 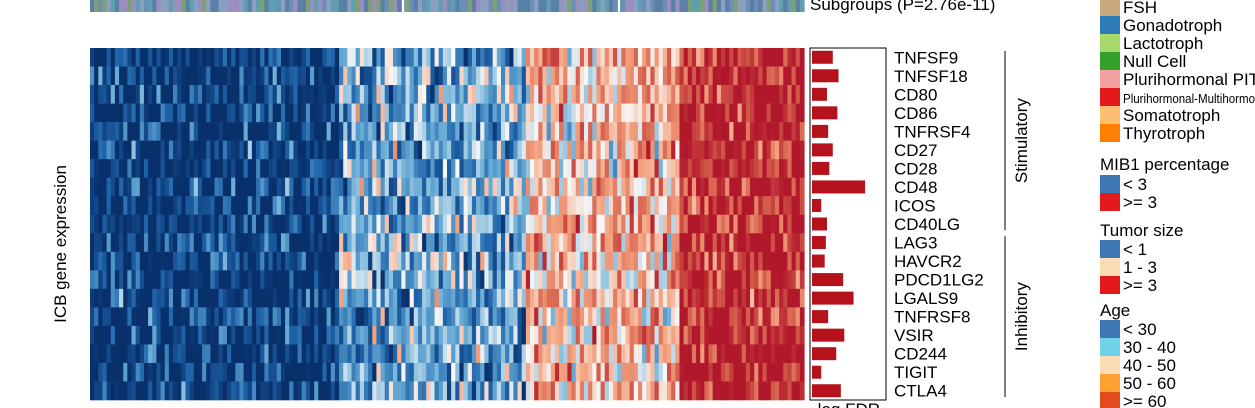 I want to click on legend-swatch, so click(x=1110, y=97).